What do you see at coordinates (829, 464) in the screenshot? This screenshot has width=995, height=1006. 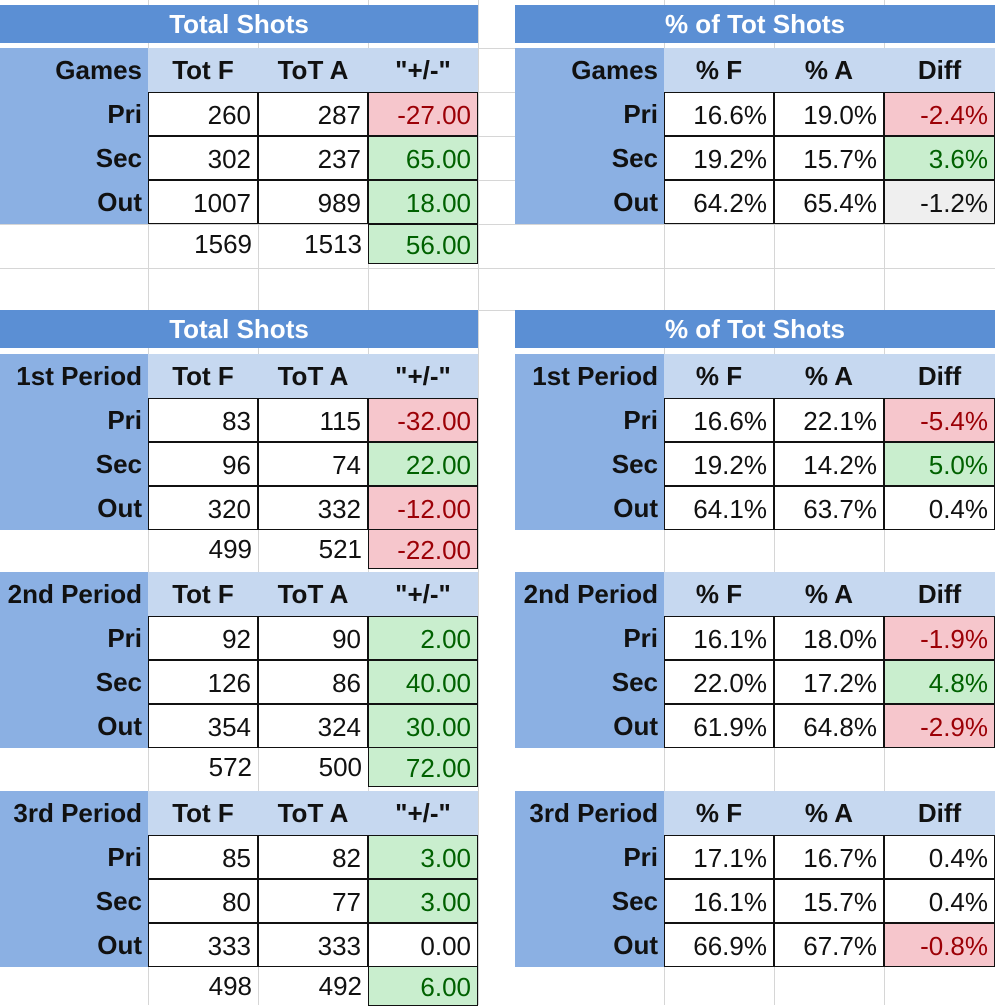 I see `data-cell: 14.2%` at bounding box center [829, 464].